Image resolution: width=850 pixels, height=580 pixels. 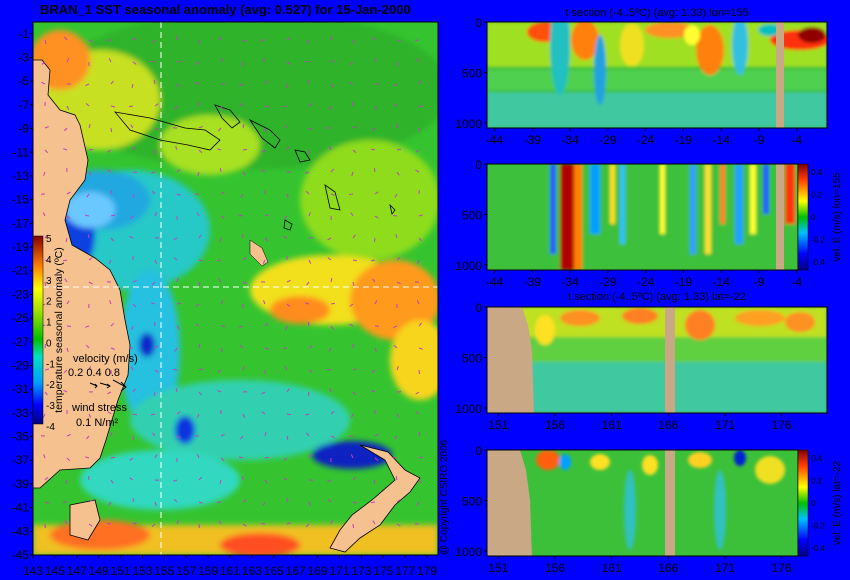 What do you see at coordinates (468, 266) in the screenshot?
I see `section-y-tick-label: 1000` at bounding box center [468, 266].